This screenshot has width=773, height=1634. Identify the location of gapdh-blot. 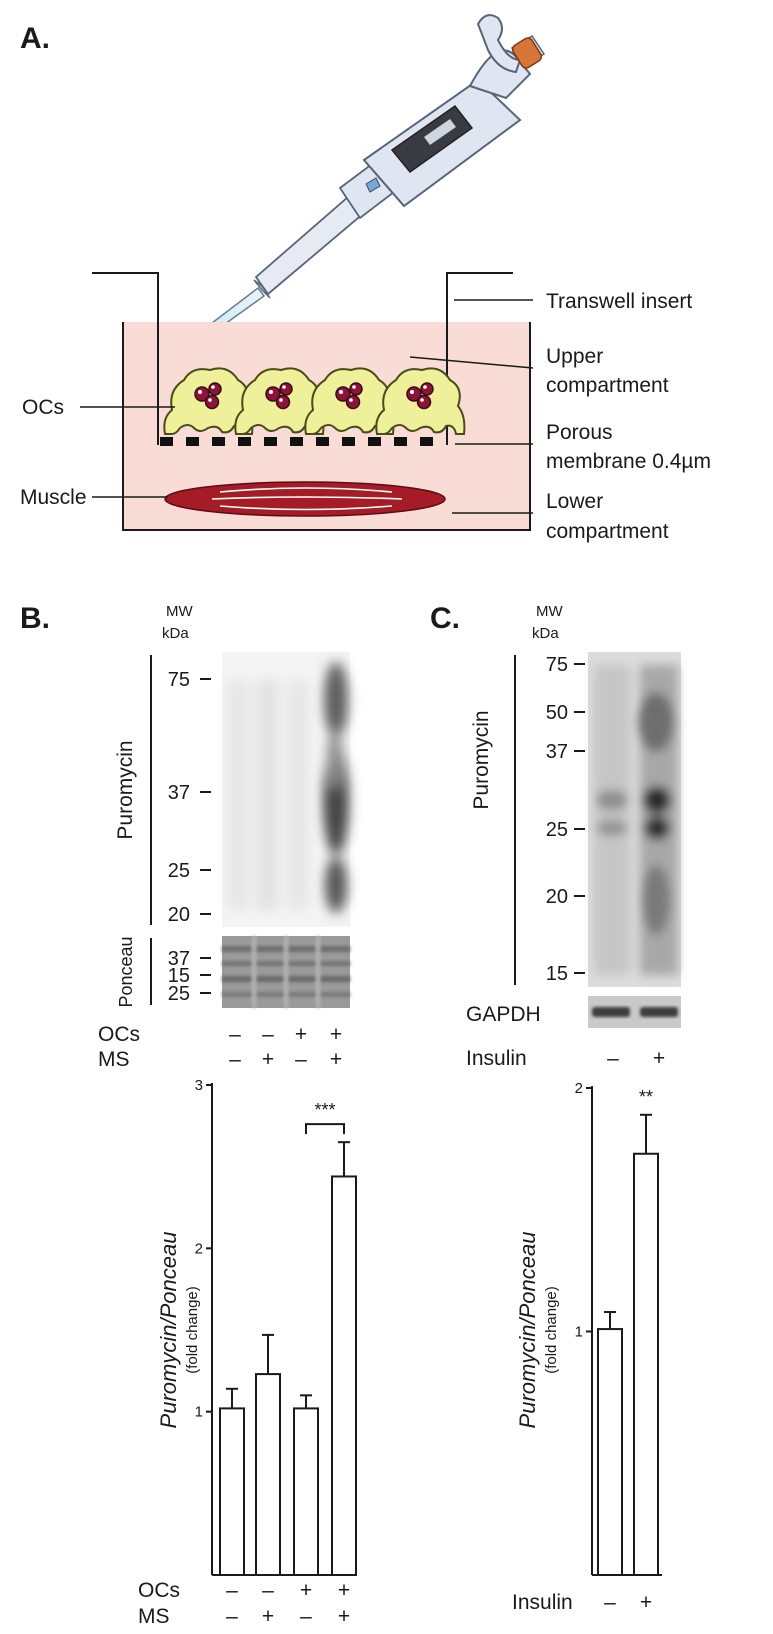
(634, 1012).